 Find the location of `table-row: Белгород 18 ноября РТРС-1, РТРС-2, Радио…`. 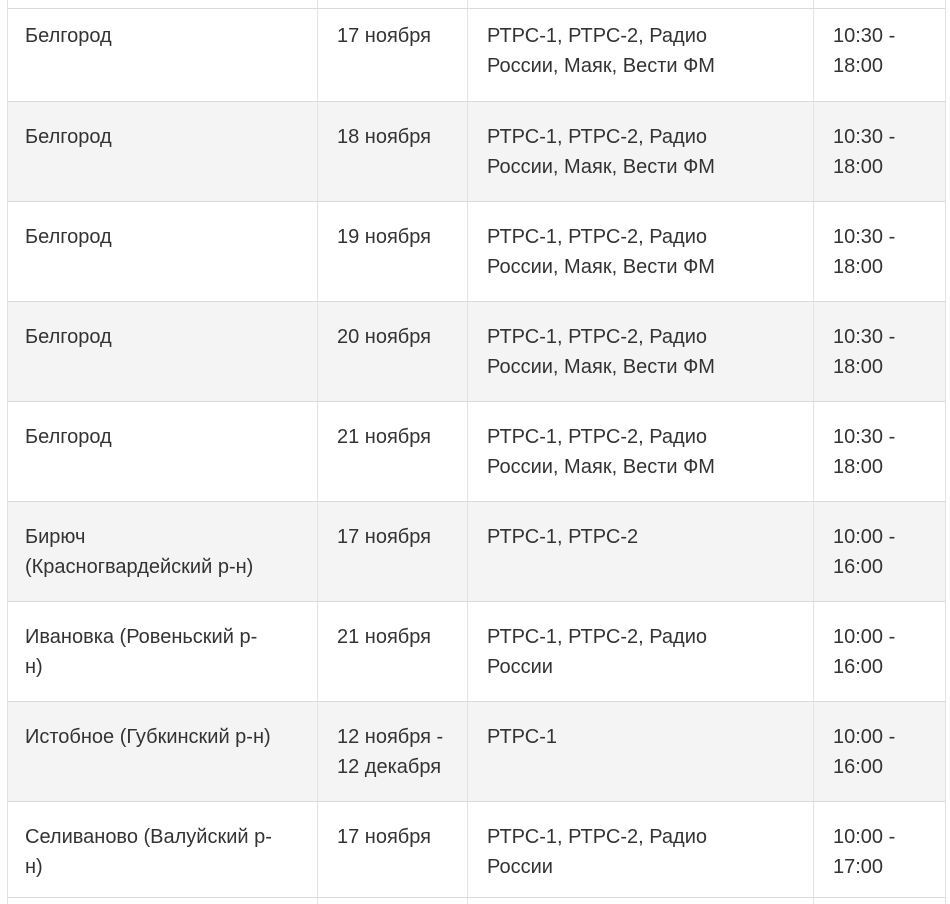

table-row: Белгород 18 ноября РТРС-1, РТРС-2, Радио… is located at coordinates (476, 151).